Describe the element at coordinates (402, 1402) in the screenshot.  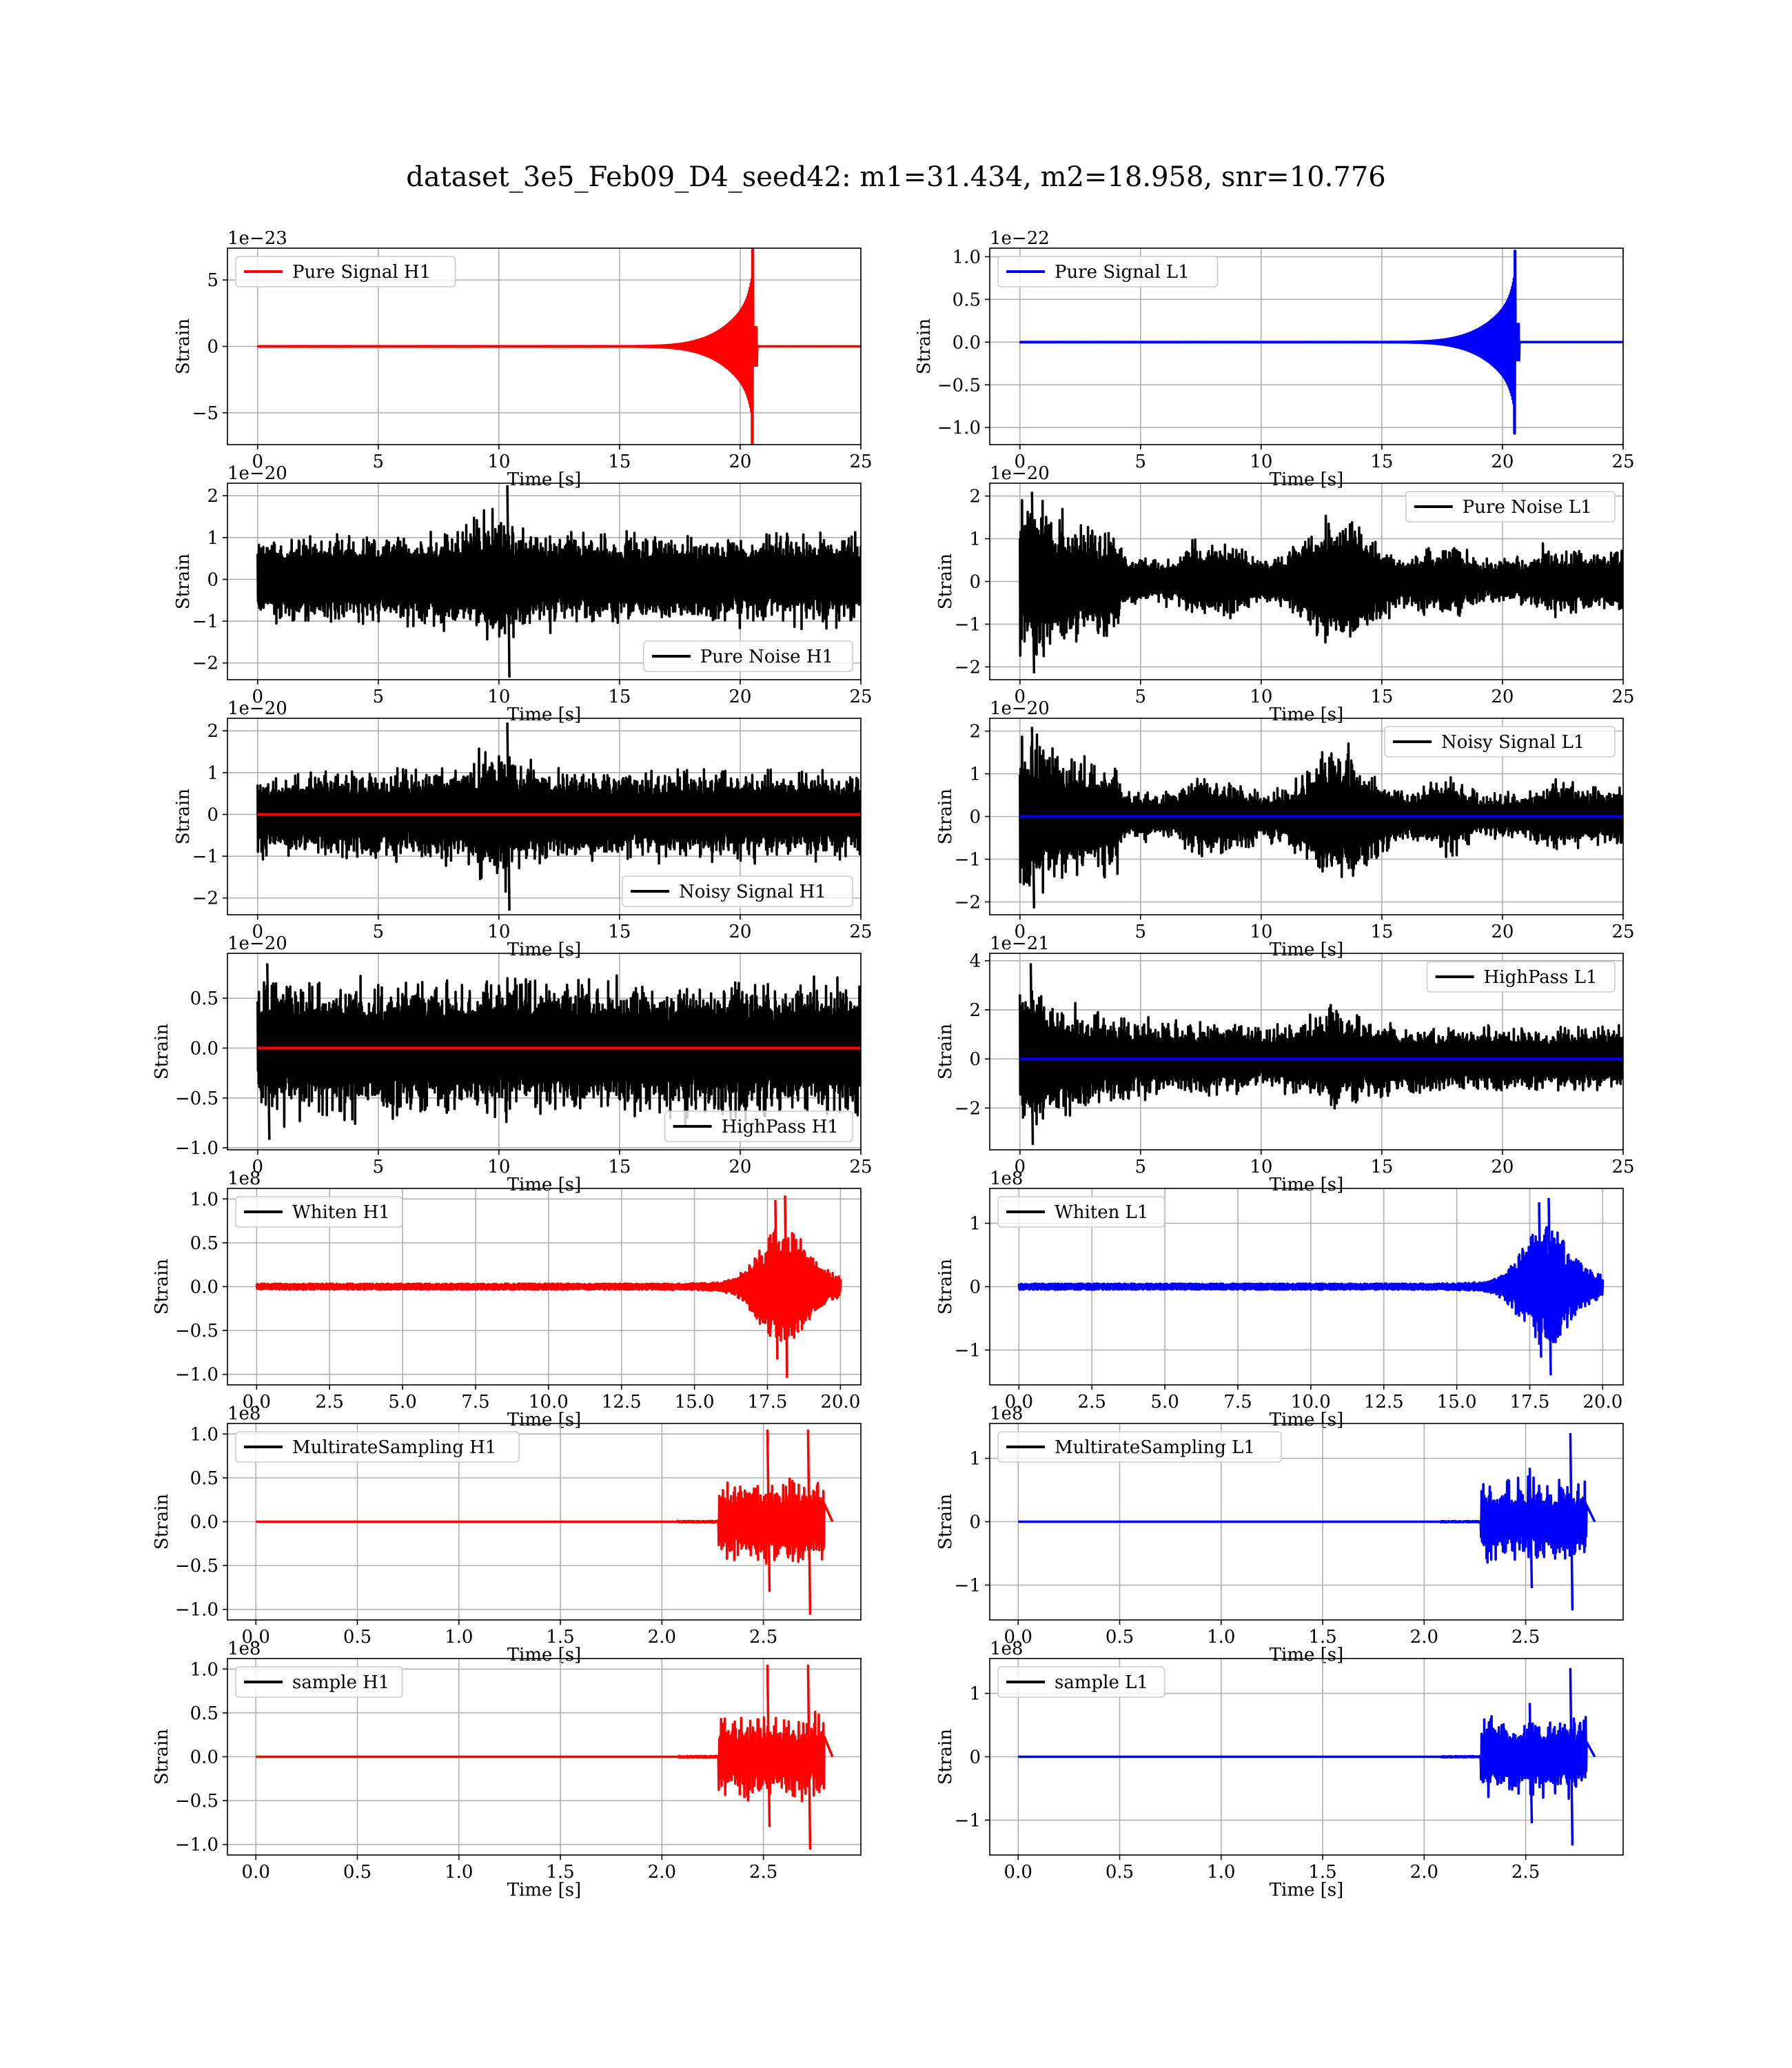
I see `x-tick-label: 5.0` at that location.